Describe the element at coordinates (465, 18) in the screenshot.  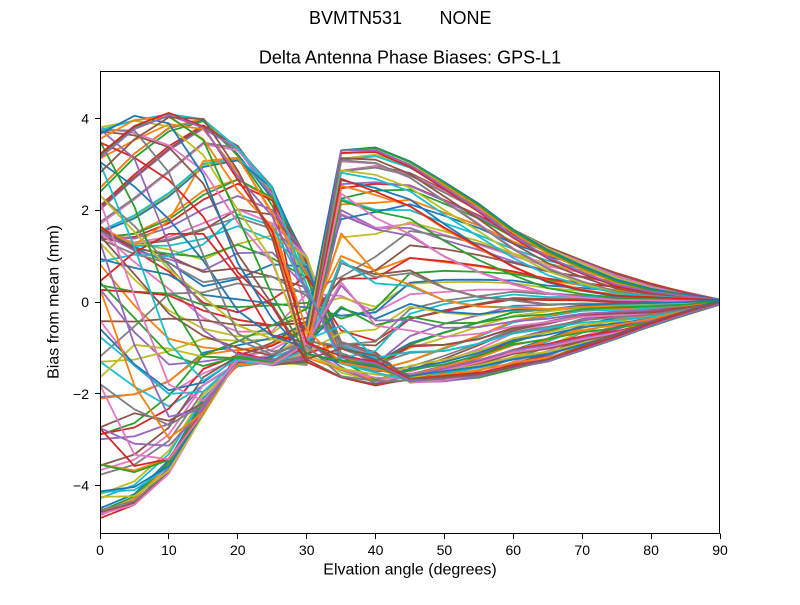
I see `svg-text: NONE` at that location.